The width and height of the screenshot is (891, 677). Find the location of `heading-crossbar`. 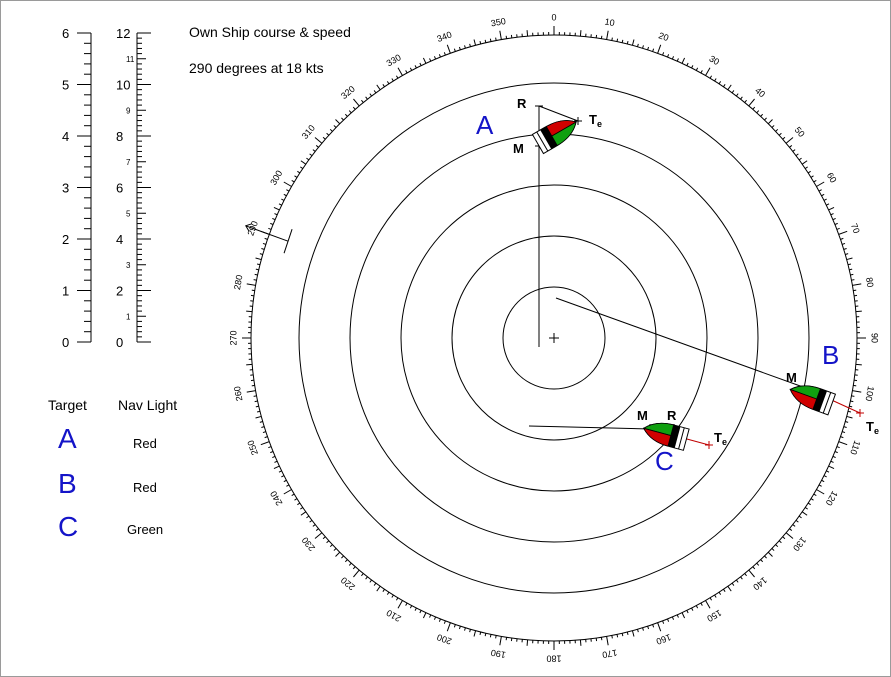

heading-crossbar is located at coordinates (288, 241).